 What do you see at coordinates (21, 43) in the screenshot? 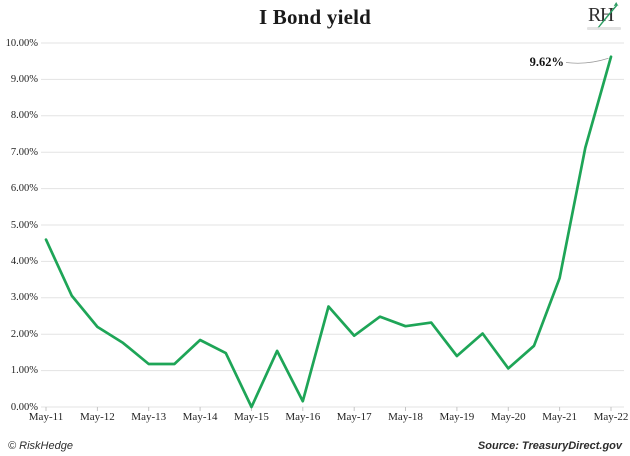
I see `y-tick-label: 10.00%` at bounding box center [21, 43].